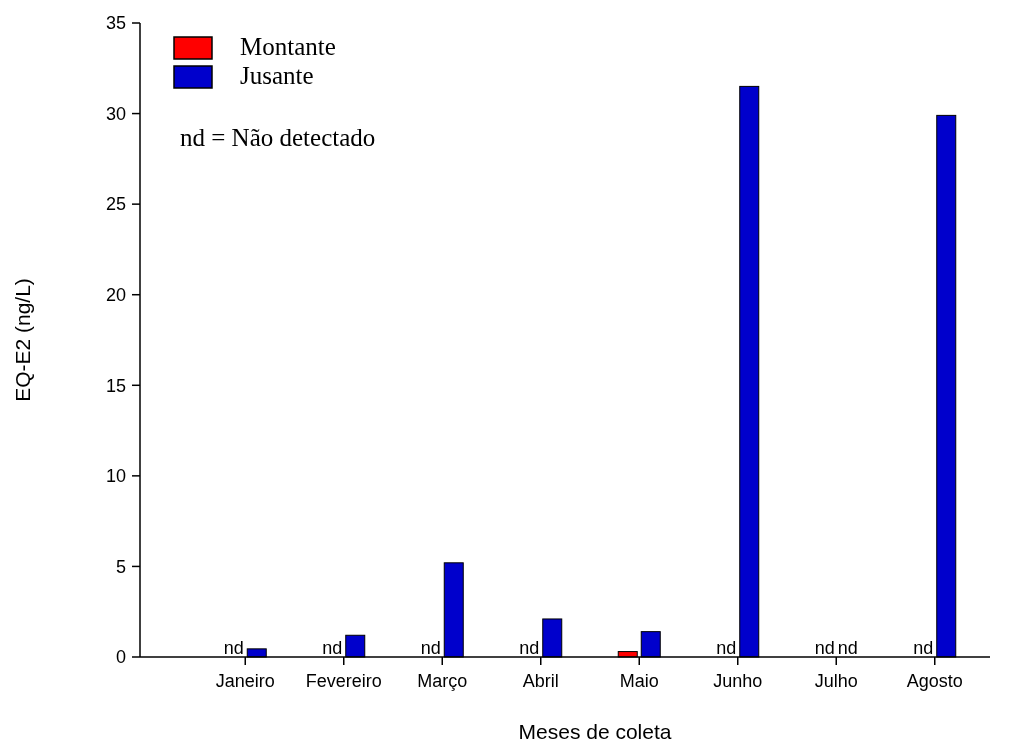 This screenshot has width=1014, height=755. I want to click on x-tick-label: Julho, so click(836, 681).